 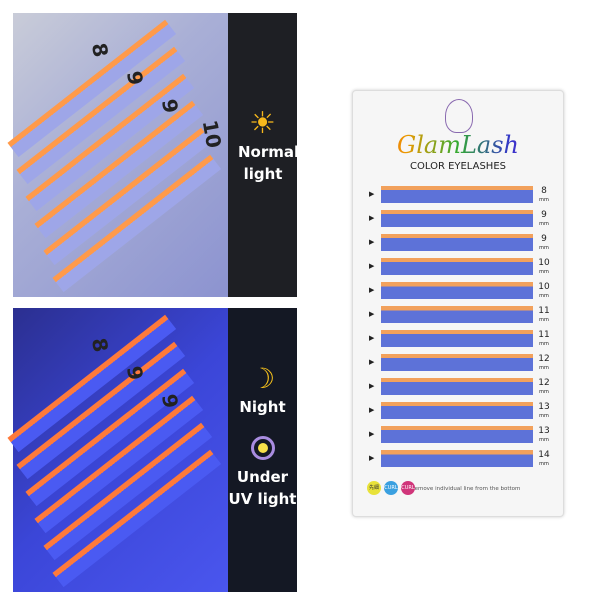 What do you see at coordinates (459, 116) in the screenshot?
I see `woman-logo-icon` at bounding box center [459, 116].